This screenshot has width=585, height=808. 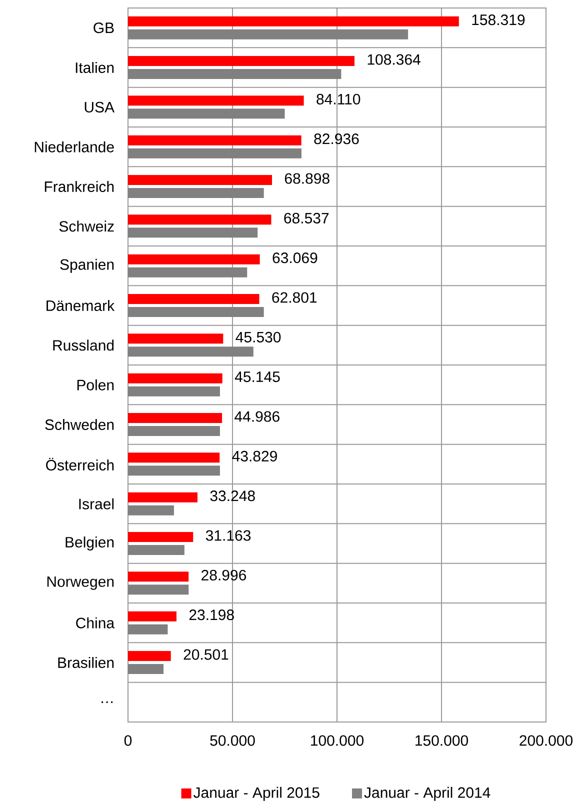 I want to click on data-label: 20.501, so click(x=206, y=654).